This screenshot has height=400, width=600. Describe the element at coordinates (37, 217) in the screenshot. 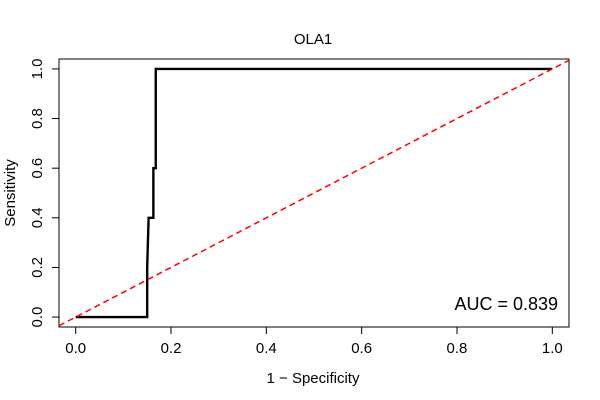

I see `y-tick-label: 0.4` at that location.